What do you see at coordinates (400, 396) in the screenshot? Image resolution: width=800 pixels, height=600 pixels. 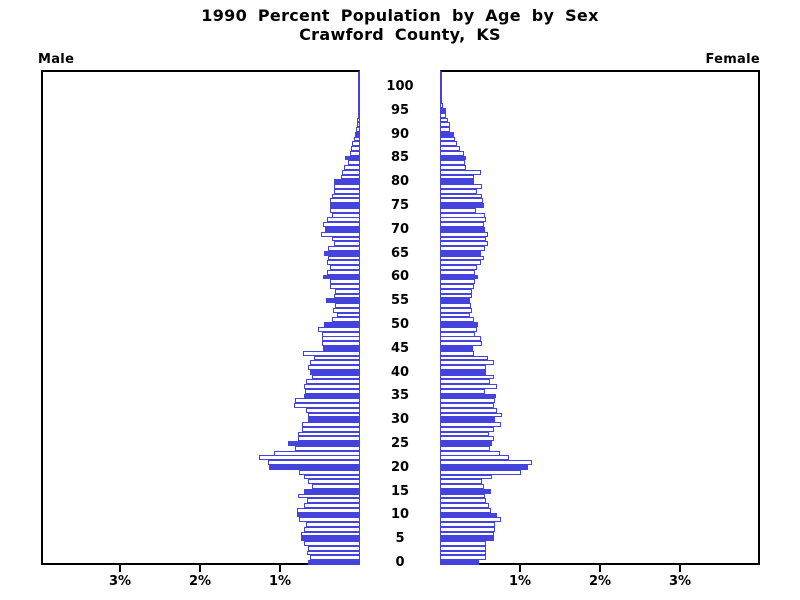 I see `age-tick-label-35: 35` at bounding box center [400, 396].